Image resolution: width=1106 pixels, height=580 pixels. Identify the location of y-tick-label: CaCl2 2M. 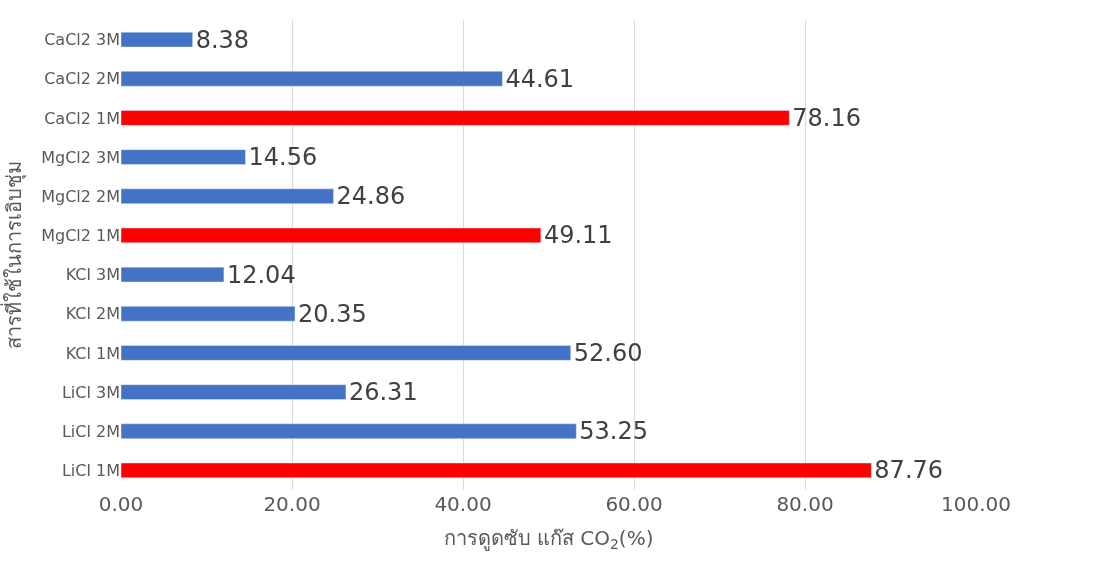
(82, 79).